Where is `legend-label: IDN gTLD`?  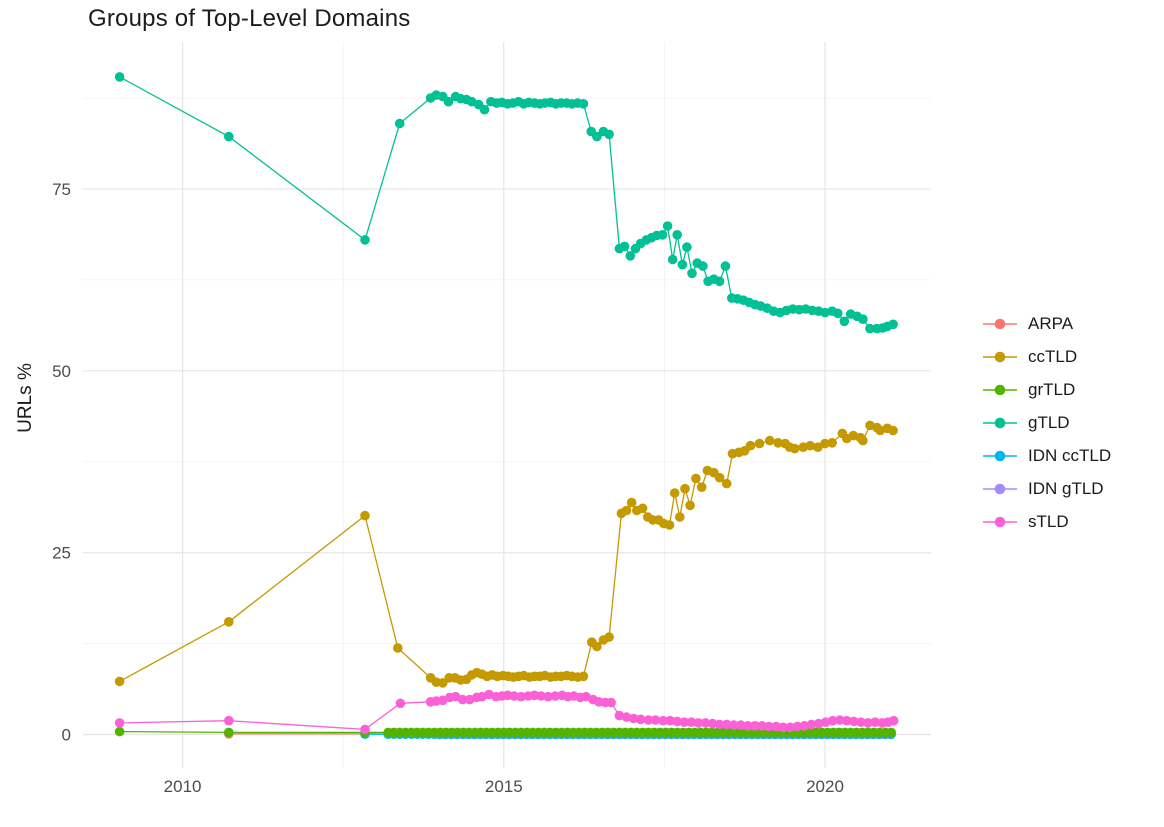
legend-label: IDN gTLD is located at coordinates (1066, 488).